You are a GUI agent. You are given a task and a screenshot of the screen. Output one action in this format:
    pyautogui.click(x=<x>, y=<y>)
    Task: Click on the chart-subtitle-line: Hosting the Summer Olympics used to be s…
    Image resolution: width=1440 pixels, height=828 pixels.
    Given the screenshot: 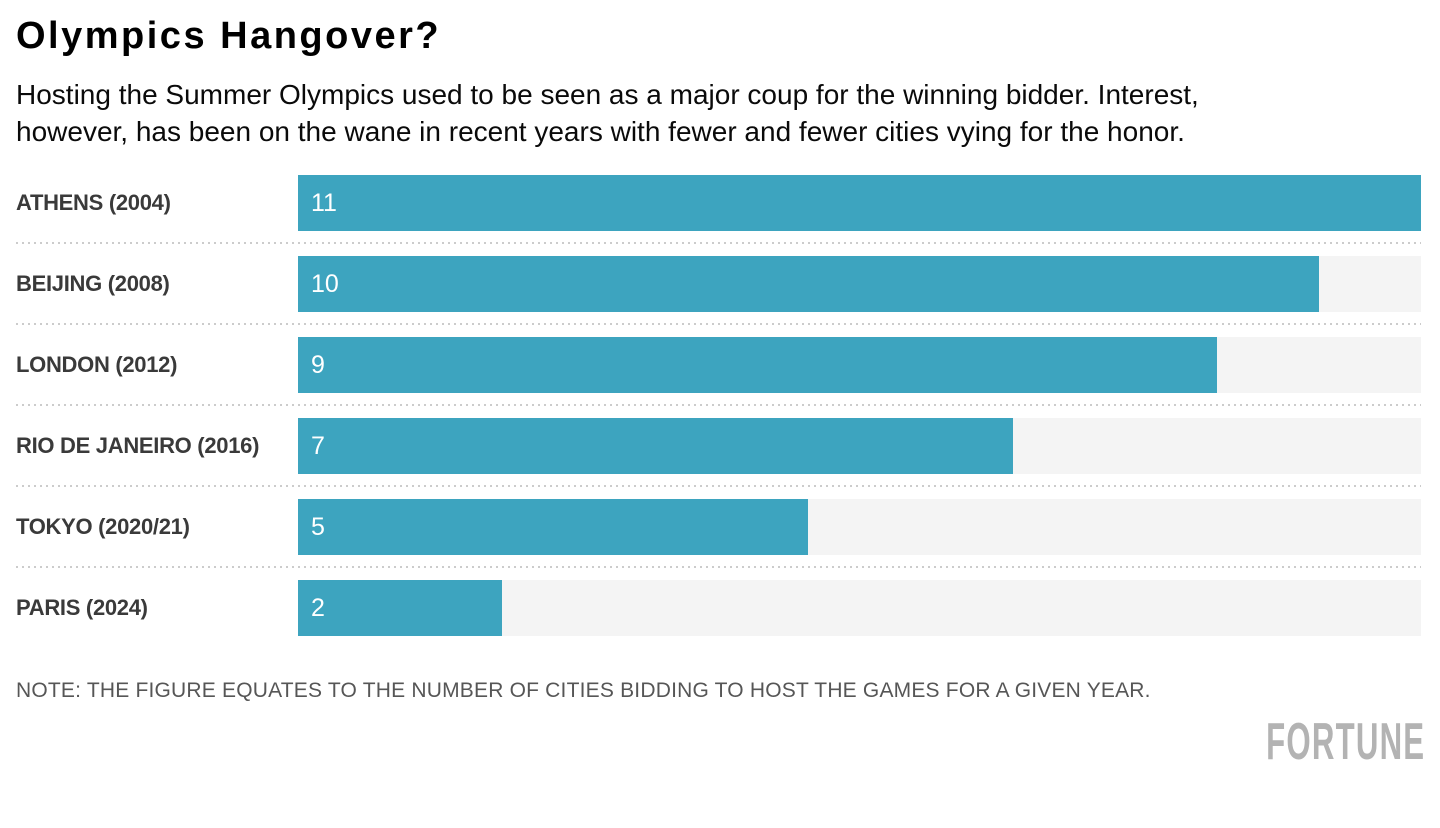 What is the action you would take?
    pyautogui.click(x=607, y=94)
    